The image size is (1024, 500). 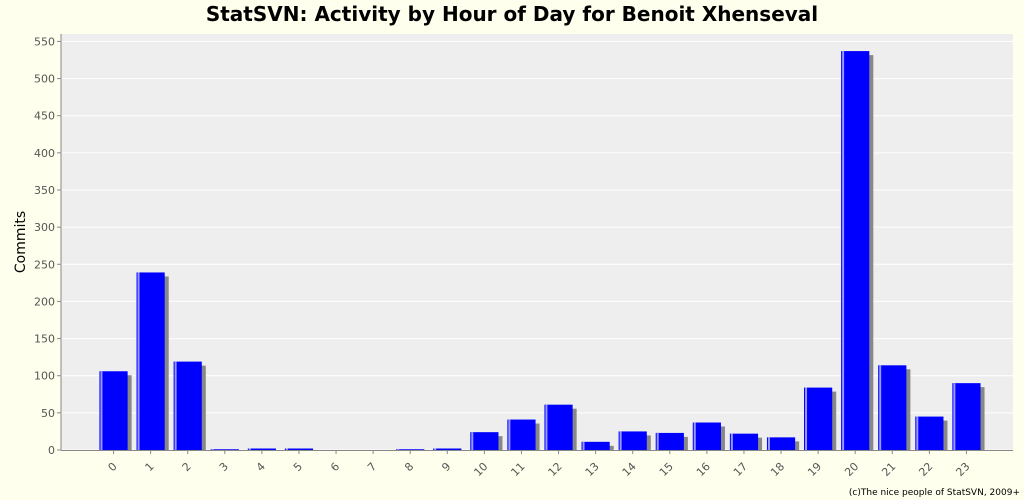 What do you see at coordinates (44, 339) in the screenshot?
I see `y-tick-label: 150` at bounding box center [44, 339].